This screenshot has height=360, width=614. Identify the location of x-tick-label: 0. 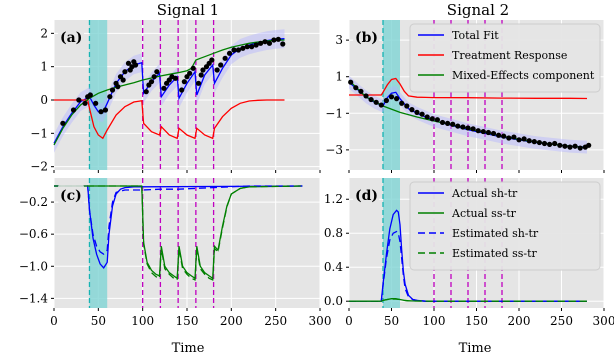
(349, 321).